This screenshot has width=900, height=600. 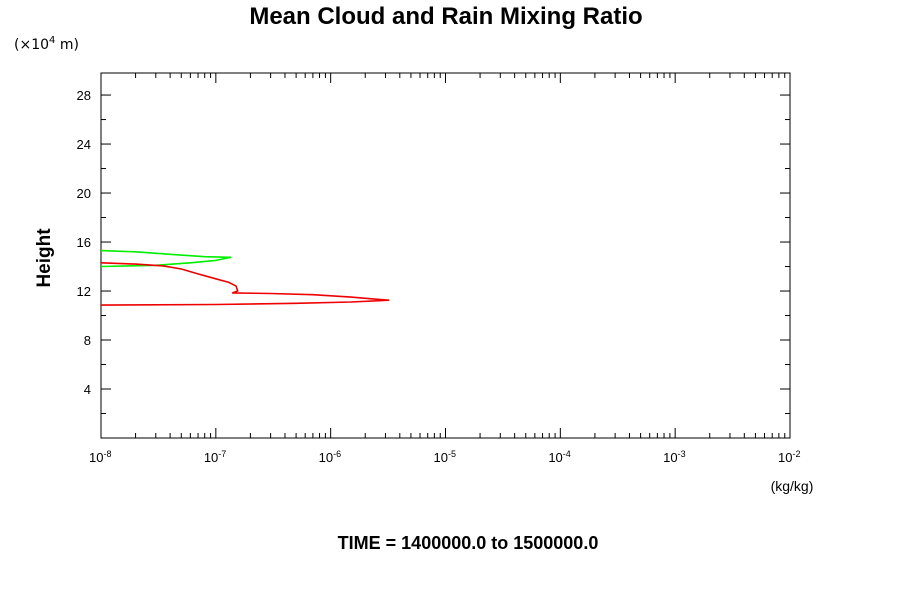 What do you see at coordinates (87, 340) in the screenshot?
I see `y-tick-label: 8` at bounding box center [87, 340].